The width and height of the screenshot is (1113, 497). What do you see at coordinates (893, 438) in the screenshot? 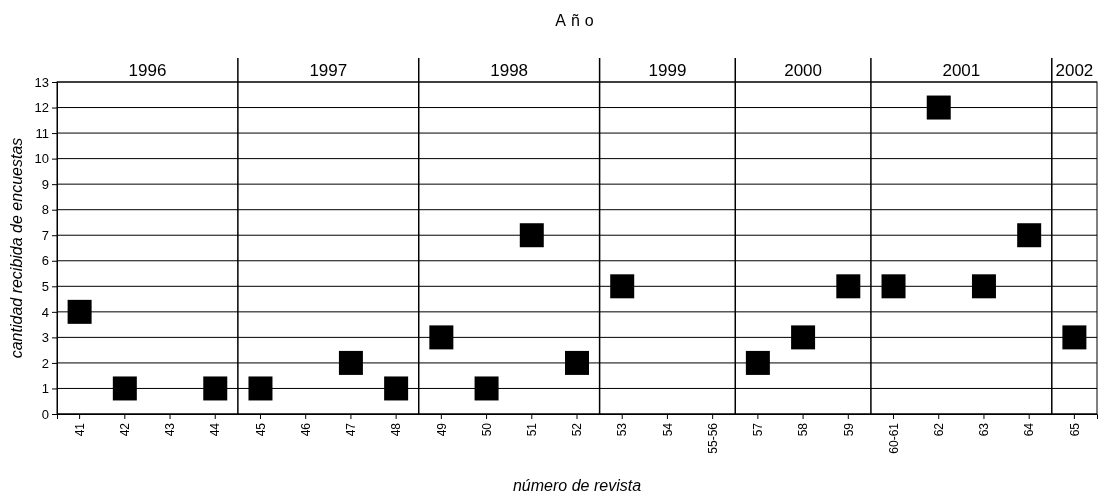
I see `x-tick-label: 60-61` at bounding box center [893, 438].